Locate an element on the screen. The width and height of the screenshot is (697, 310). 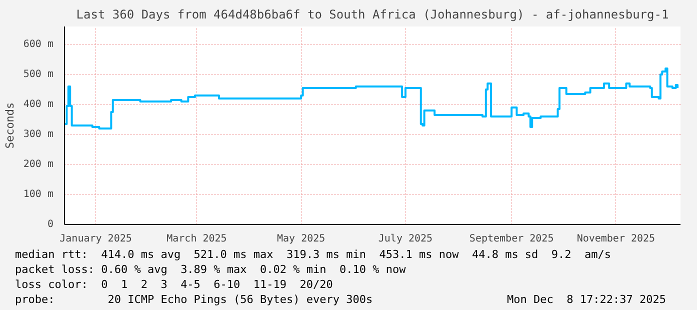
x-tick-label: March 2025 is located at coordinates (196, 239).